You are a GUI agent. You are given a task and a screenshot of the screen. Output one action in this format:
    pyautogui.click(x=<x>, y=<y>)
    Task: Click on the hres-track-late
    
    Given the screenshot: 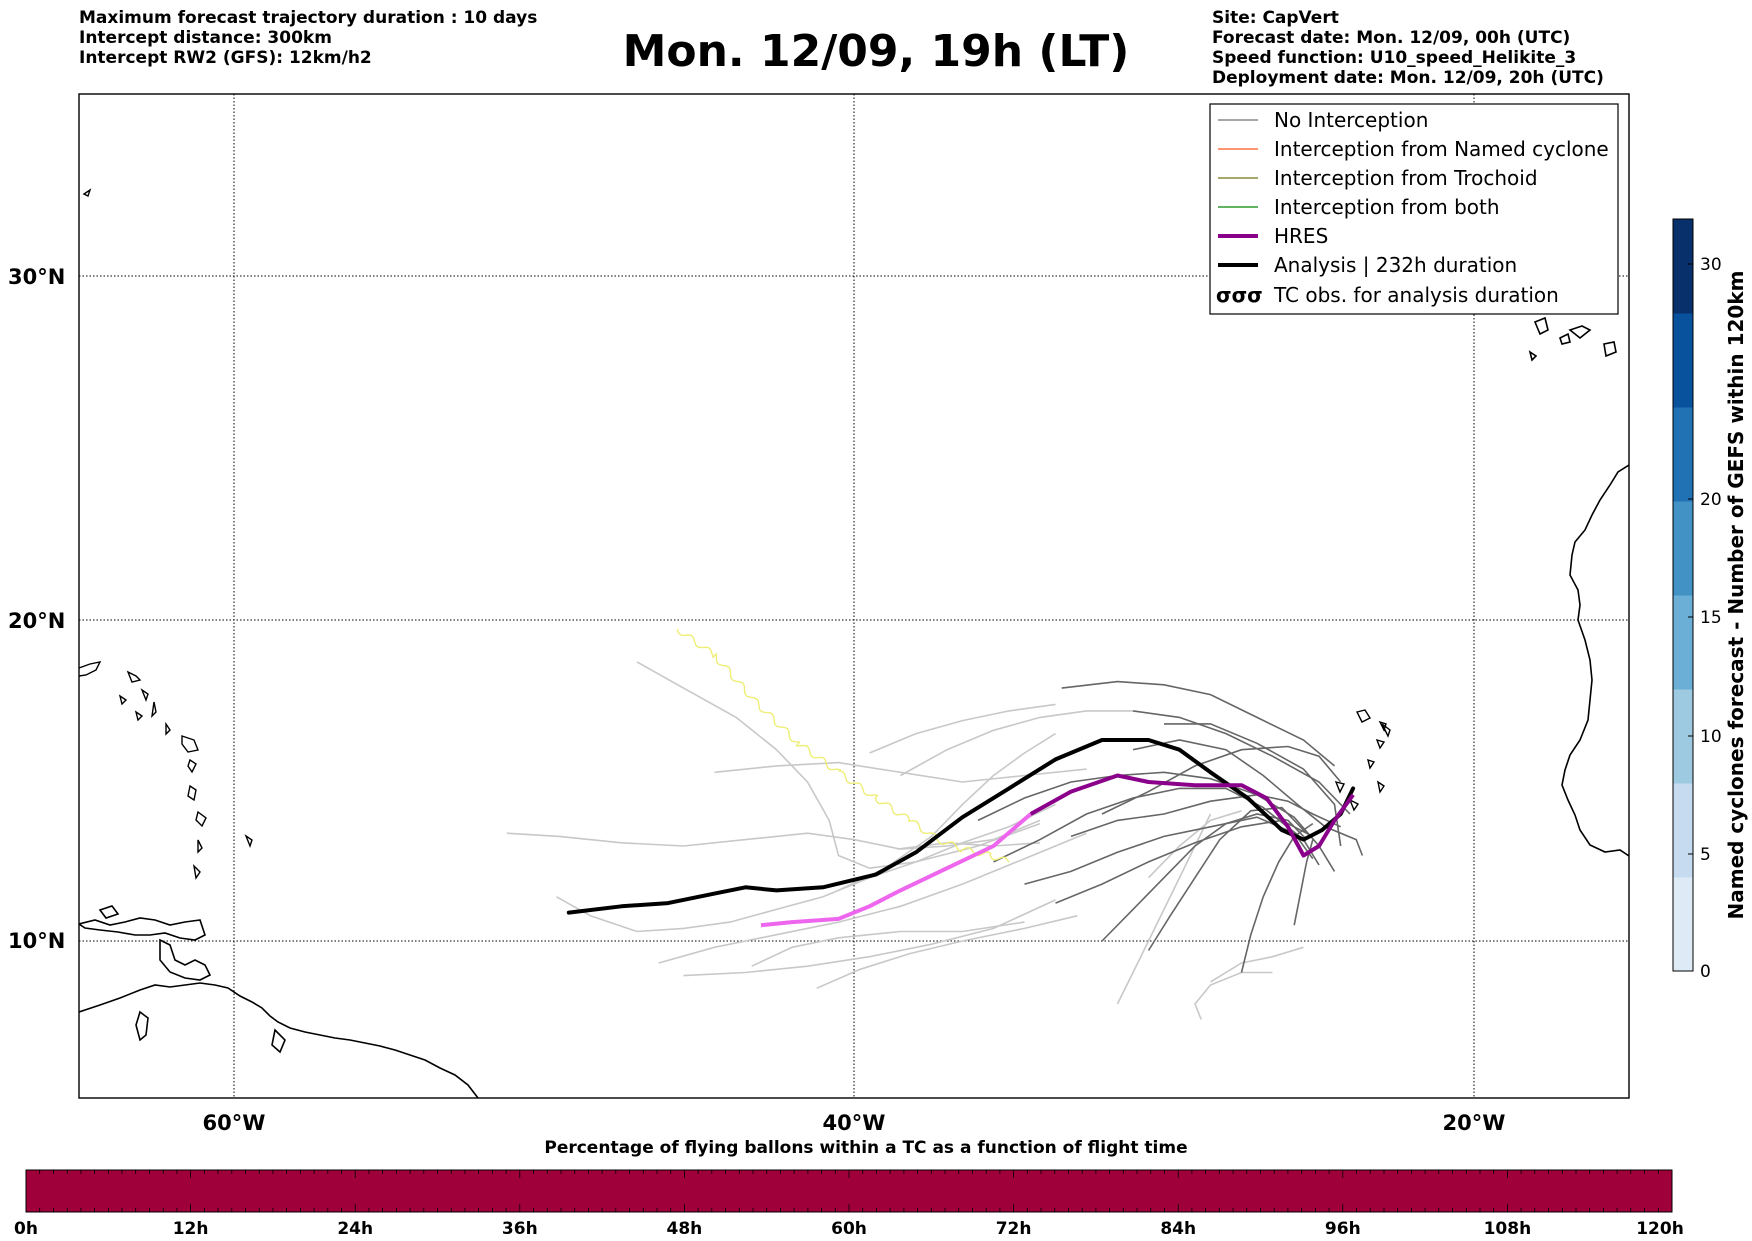 What is the action you would take?
    pyautogui.click(x=1192, y=815)
    